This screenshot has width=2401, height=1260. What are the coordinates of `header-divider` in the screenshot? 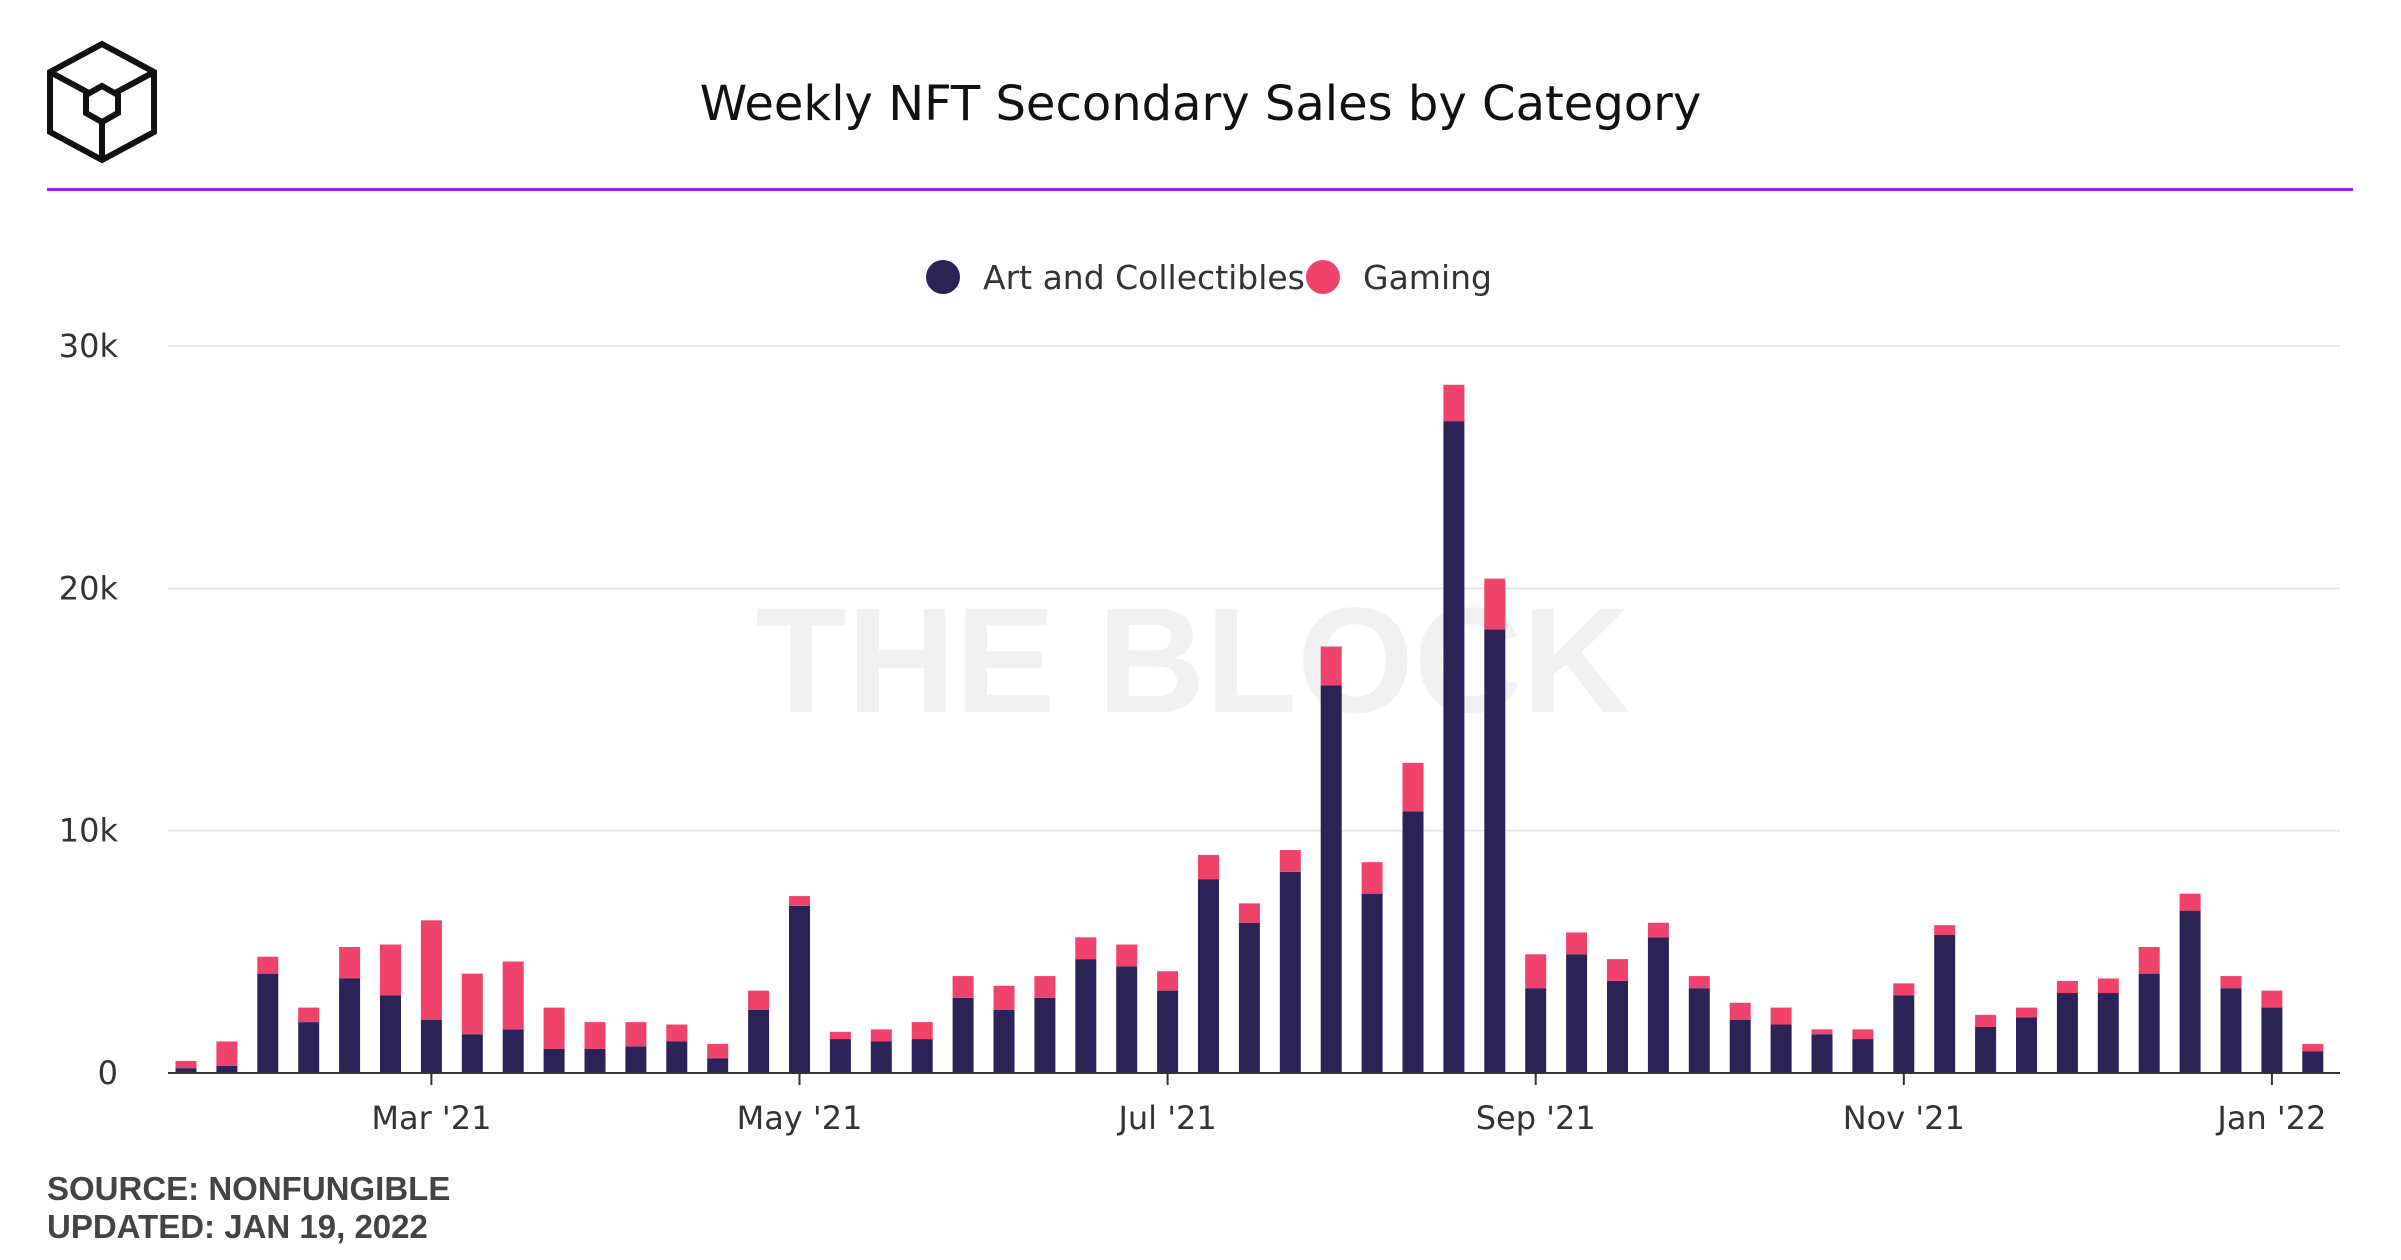 It's located at (1200, 189).